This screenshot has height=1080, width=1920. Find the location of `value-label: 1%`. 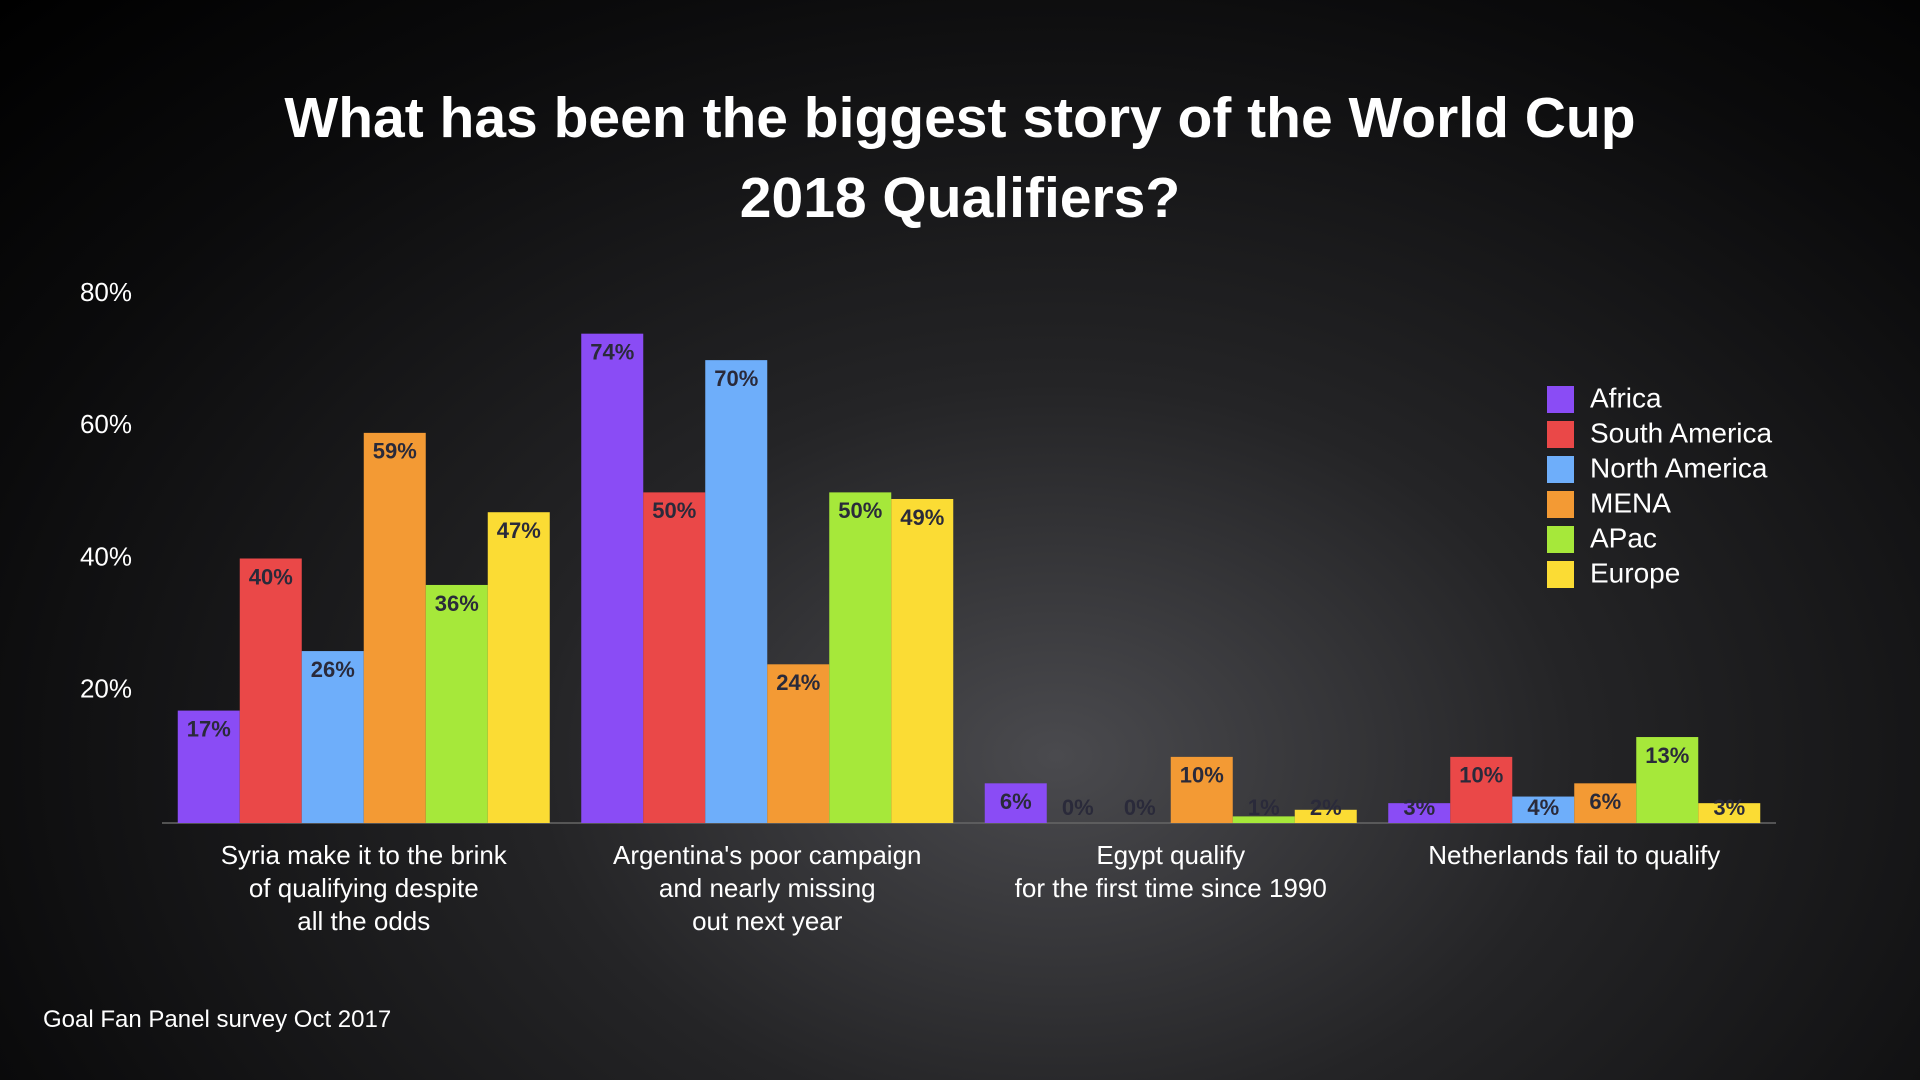

value-label: 1% is located at coordinates (1264, 807).